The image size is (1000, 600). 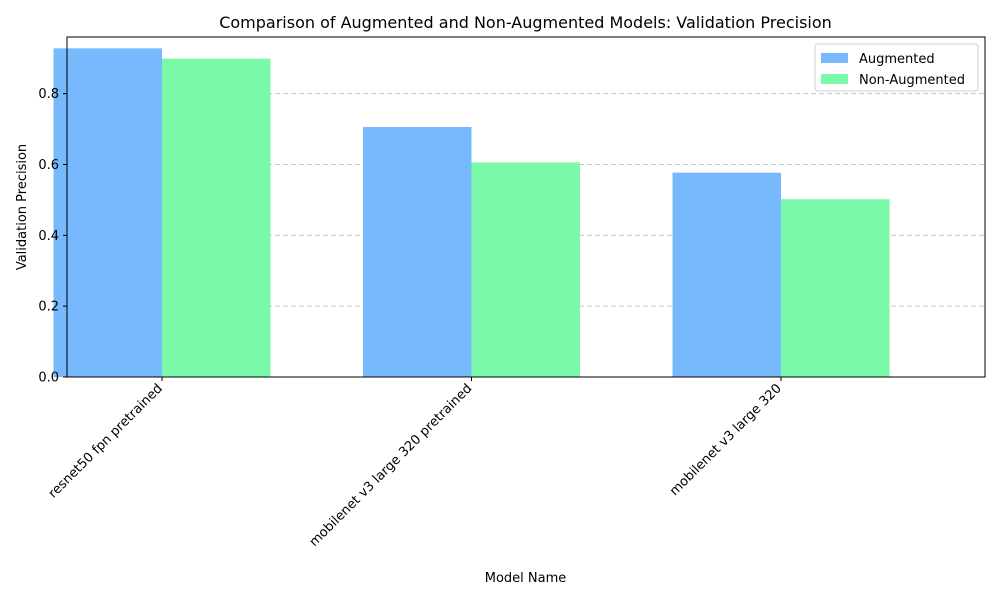 What do you see at coordinates (526, 578) in the screenshot?
I see `x-axis-label: Model Name` at bounding box center [526, 578].